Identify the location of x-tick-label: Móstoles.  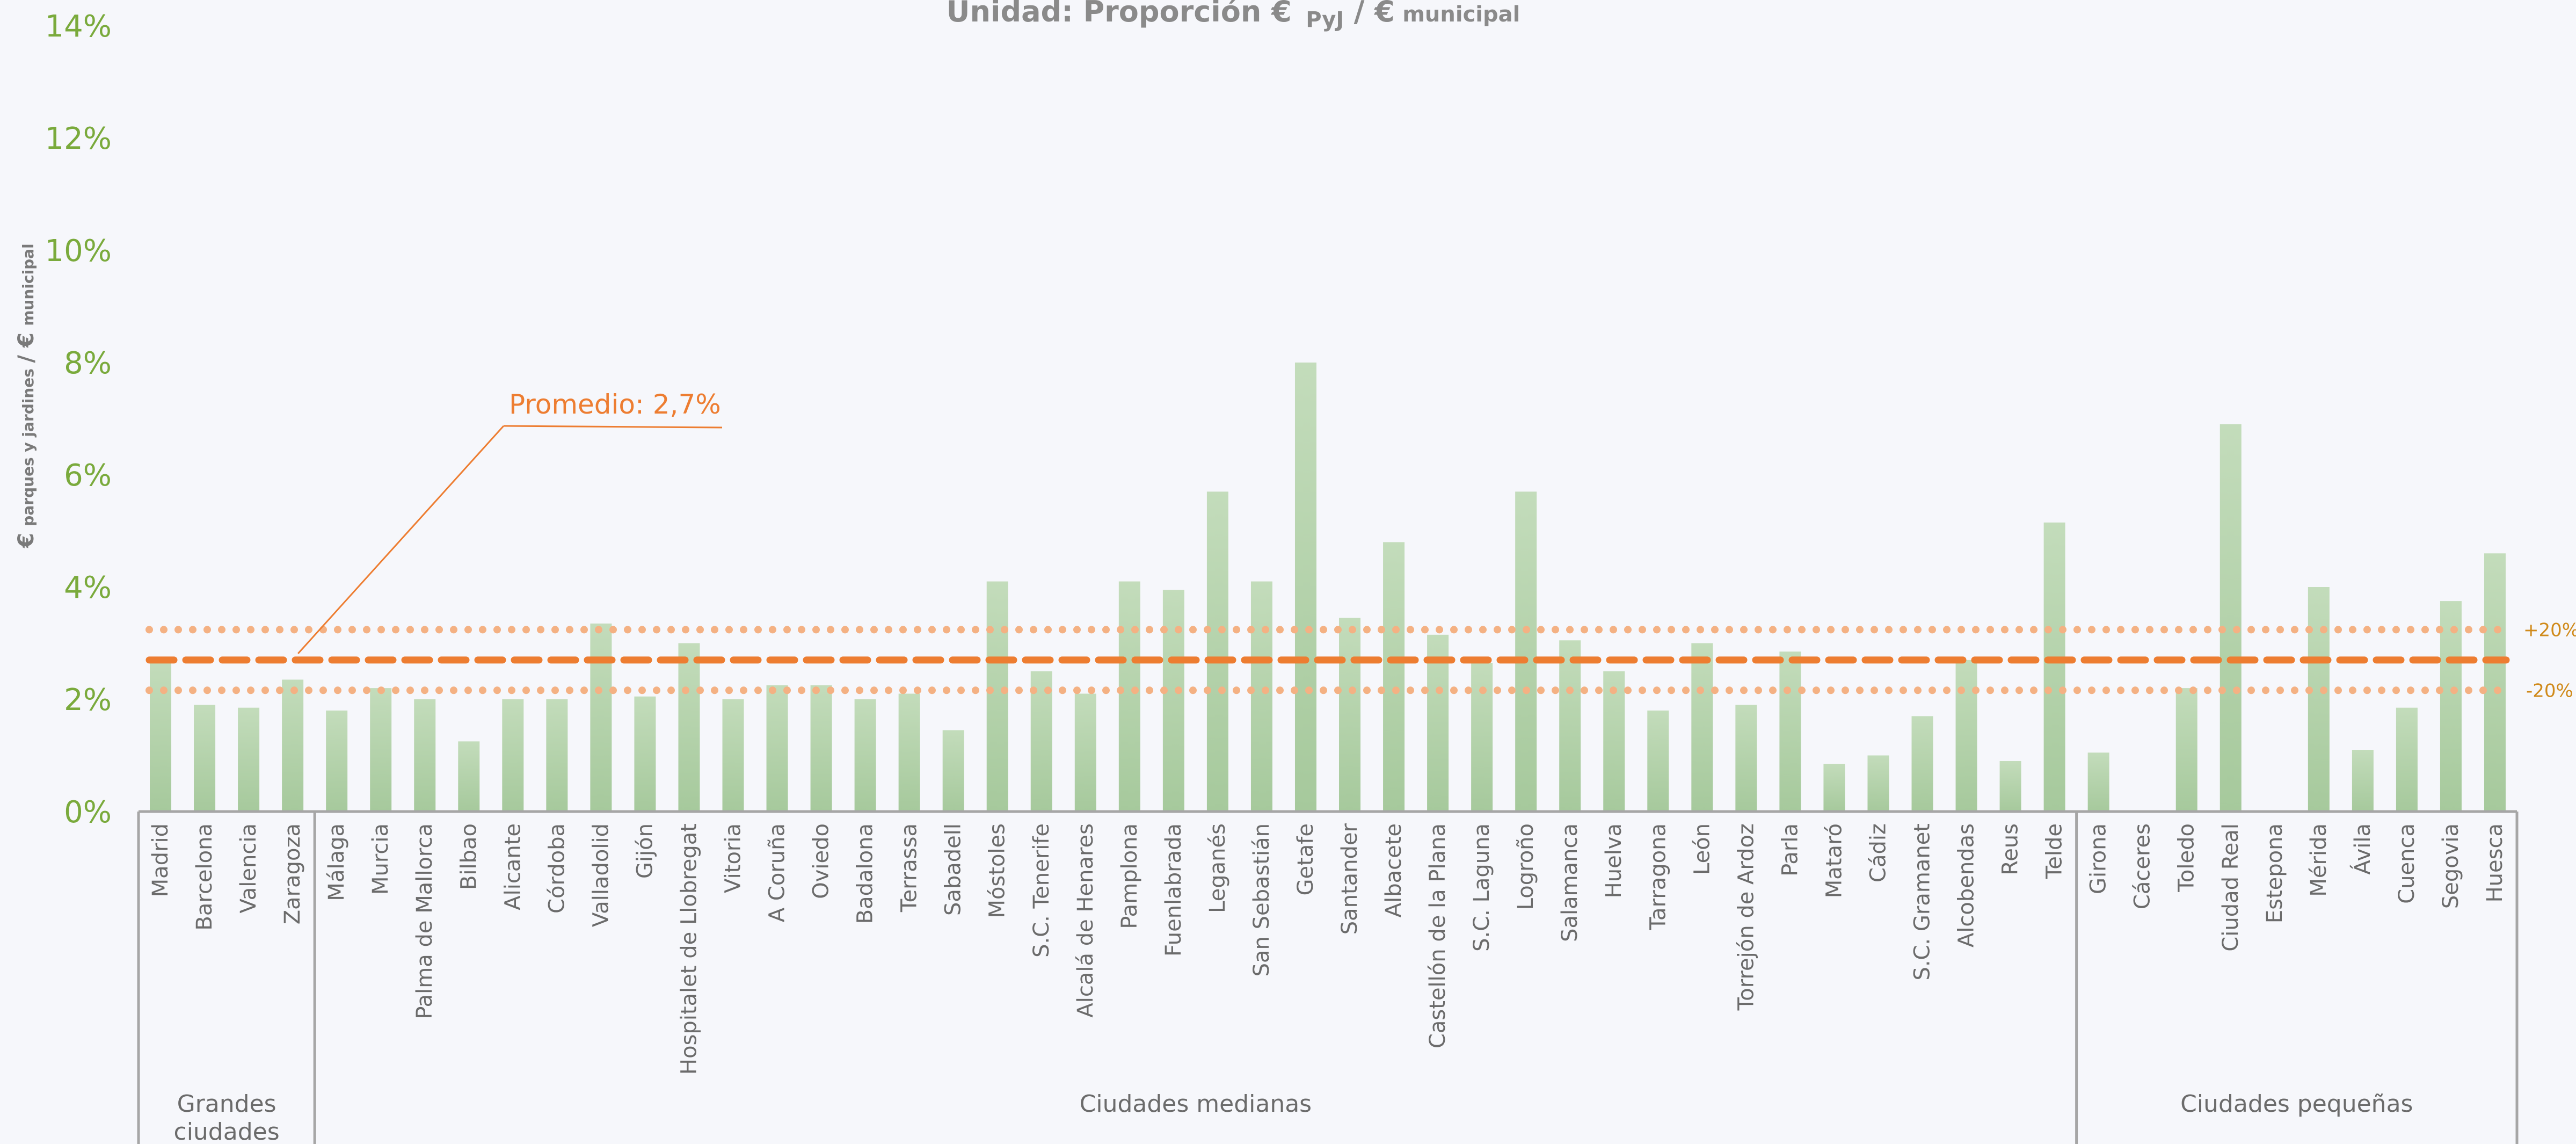
(997, 870).